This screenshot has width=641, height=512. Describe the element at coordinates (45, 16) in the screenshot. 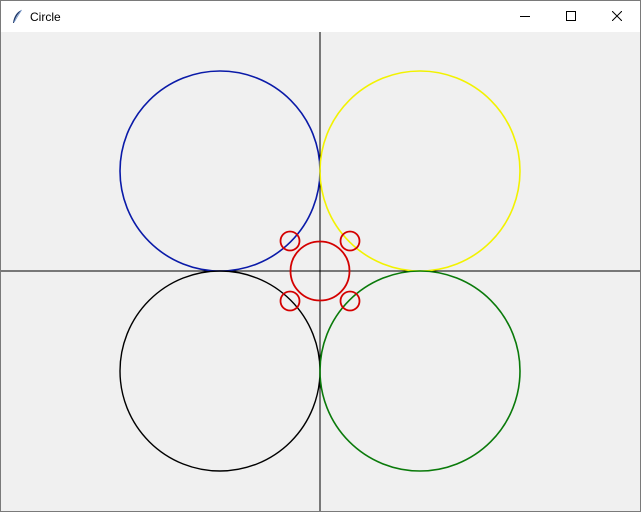

I see `window-title: Circle` at that location.